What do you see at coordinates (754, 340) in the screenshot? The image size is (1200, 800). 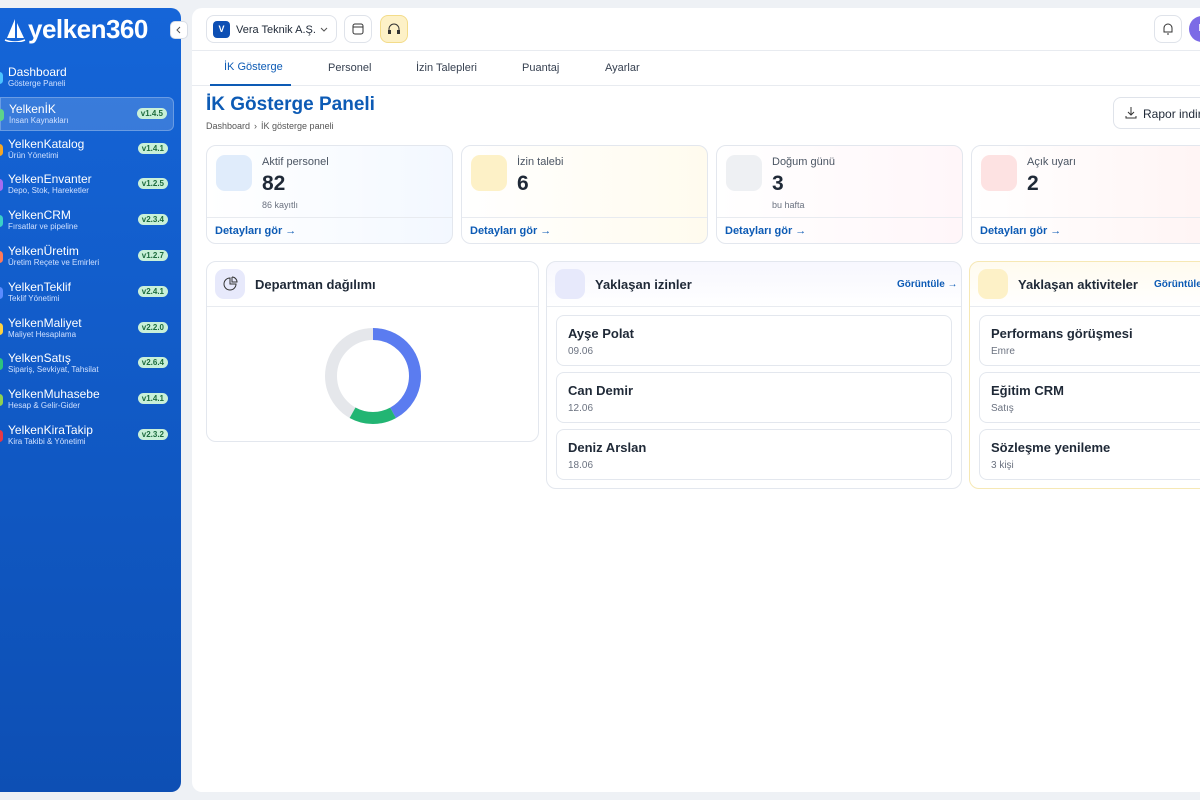 I see `list-item: Ayşe Polat 09.06` at bounding box center [754, 340].